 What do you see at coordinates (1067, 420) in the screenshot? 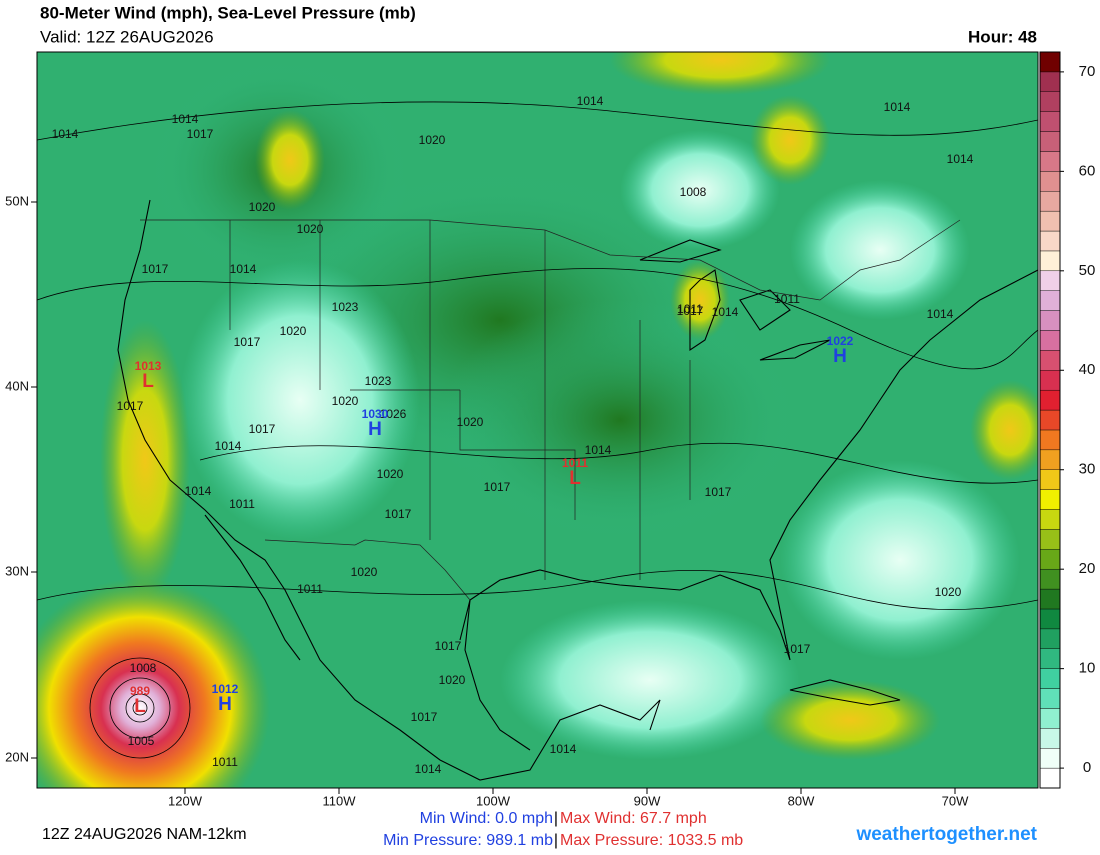
I see `colorbar: 0 10 20 30 40 50 60 70` at bounding box center [1067, 420].